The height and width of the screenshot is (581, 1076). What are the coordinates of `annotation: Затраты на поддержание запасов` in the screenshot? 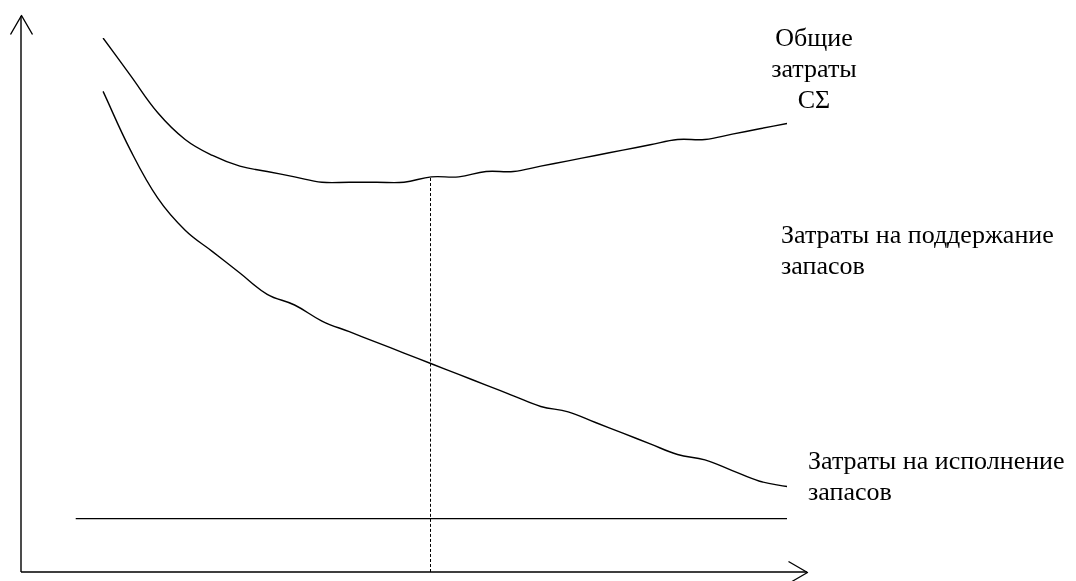 It's located at (918, 250).